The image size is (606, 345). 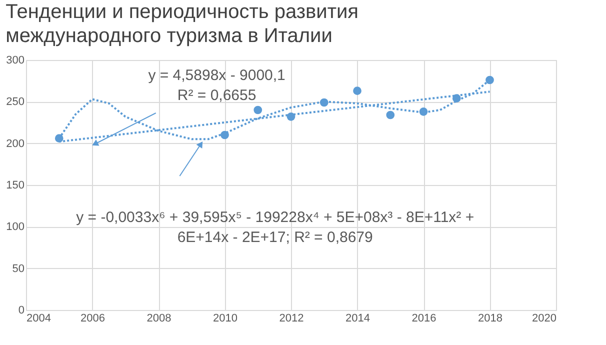 I want to click on y-tick-label: 100, so click(x=15, y=227).